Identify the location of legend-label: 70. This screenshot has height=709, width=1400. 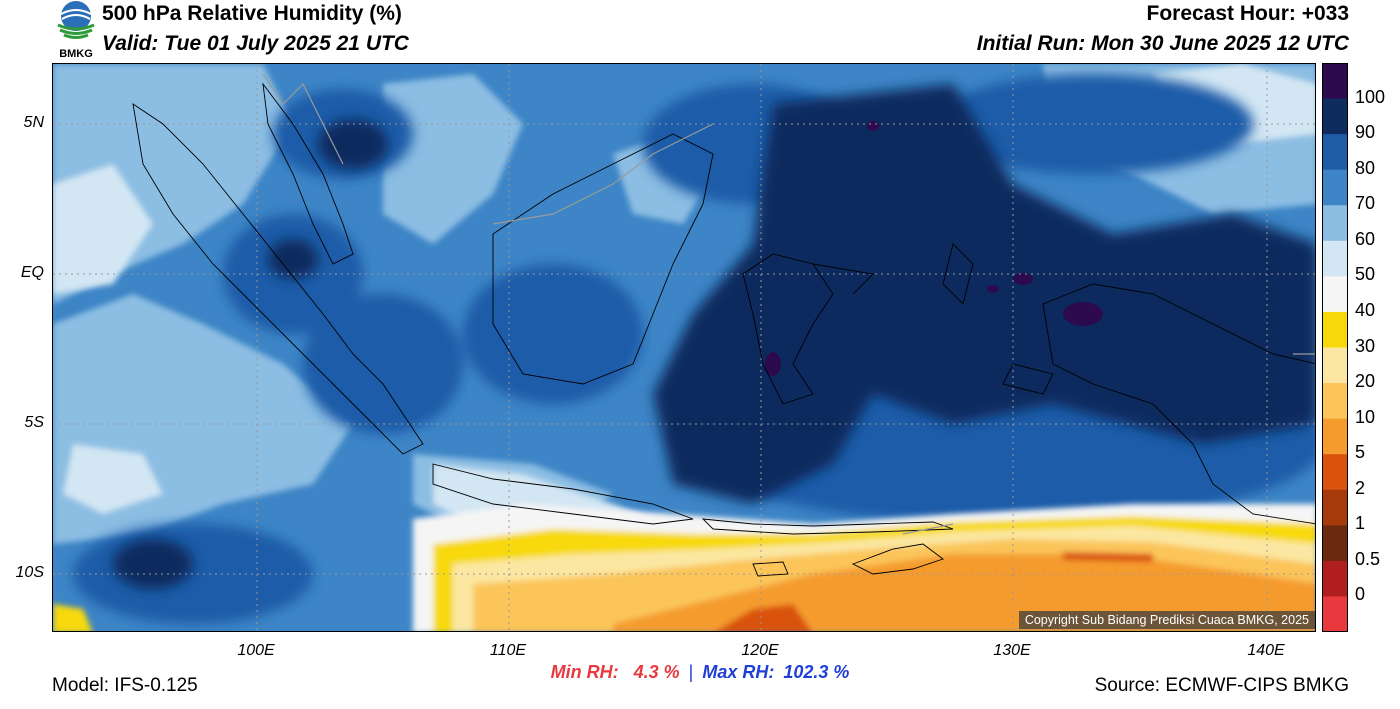
(1365, 203).